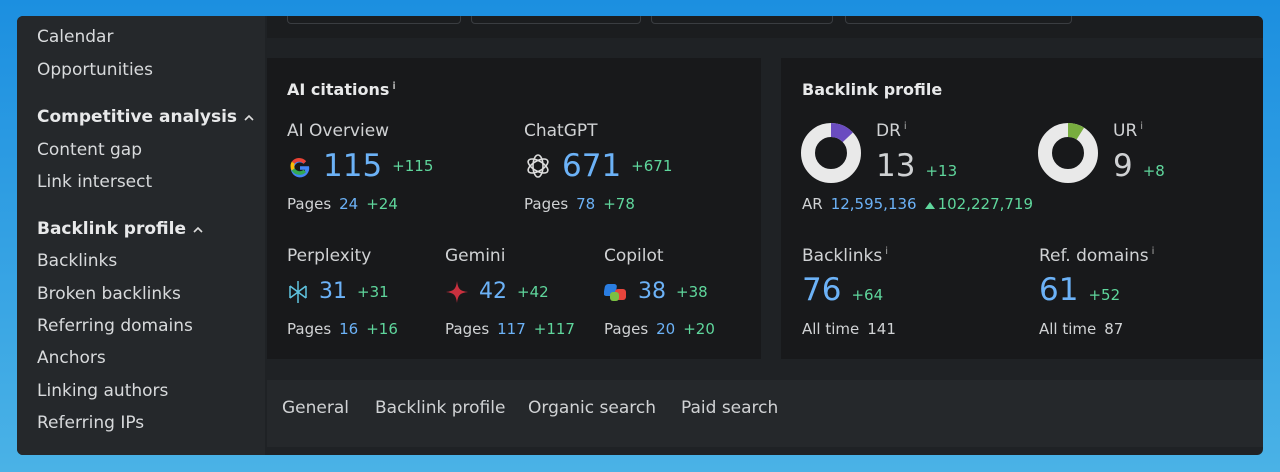 The image size is (1280, 472). What do you see at coordinates (619, 204) in the screenshot?
I see `pages-delta: +78` at bounding box center [619, 204].